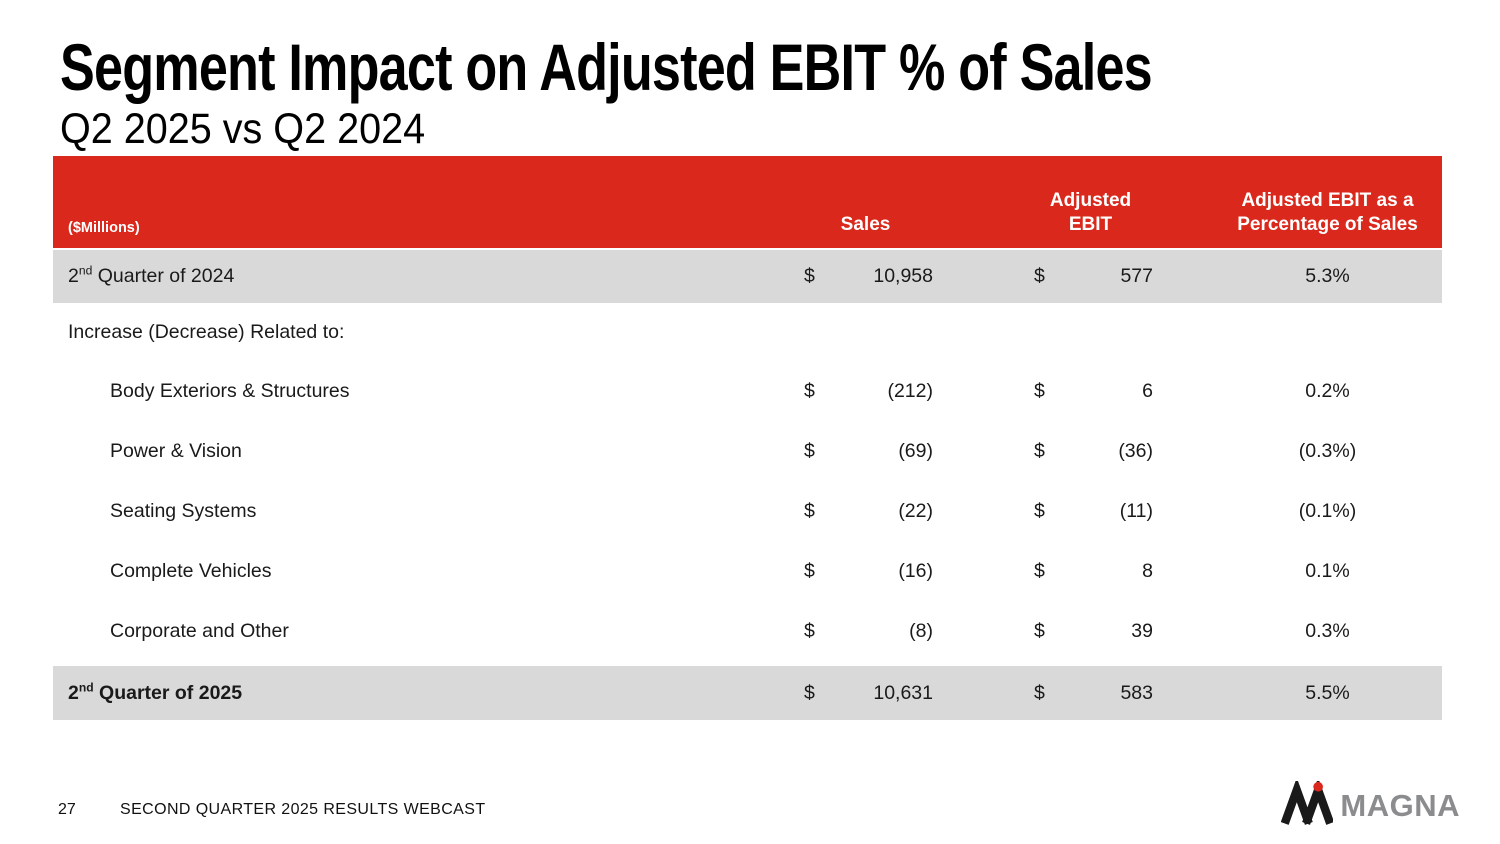 The width and height of the screenshot is (1500, 844). Describe the element at coordinates (1327, 276) in the screenshot. I see `ebit-pct-value: 5.3%` at that location.